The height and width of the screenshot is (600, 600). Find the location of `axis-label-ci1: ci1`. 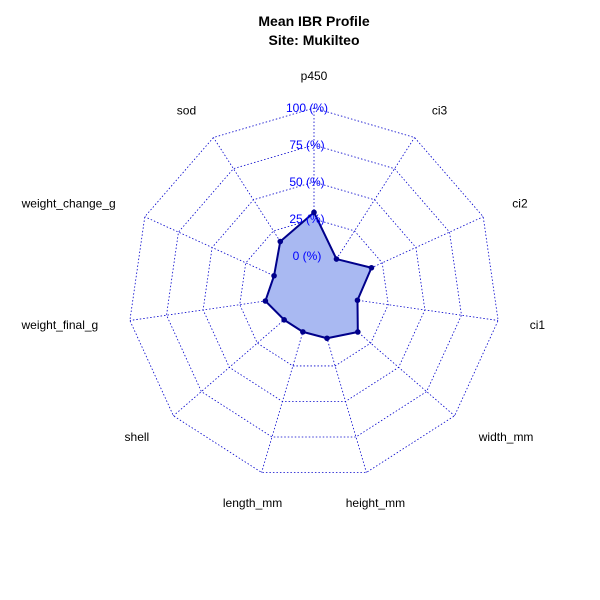

axis-label-ci1: ci1 is located at coordinates (538, 325).